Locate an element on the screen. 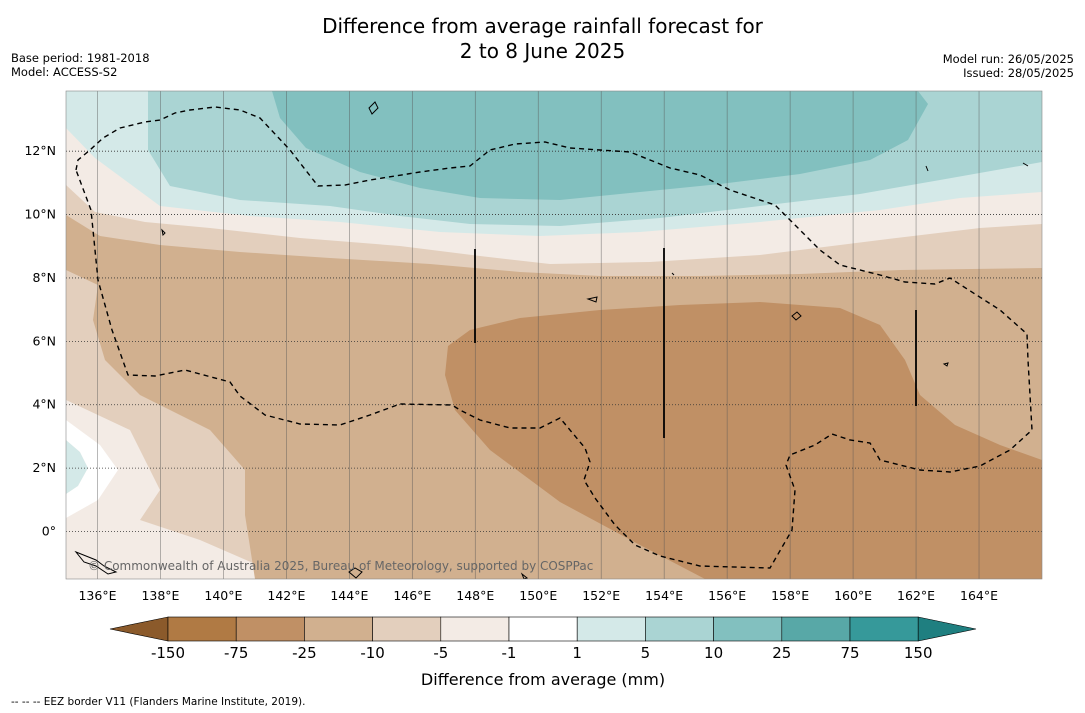 Image resolution: width=1085 pixels, height=713 pixels. lon-tick-label: 158°E is located at coordinates (790, 595).